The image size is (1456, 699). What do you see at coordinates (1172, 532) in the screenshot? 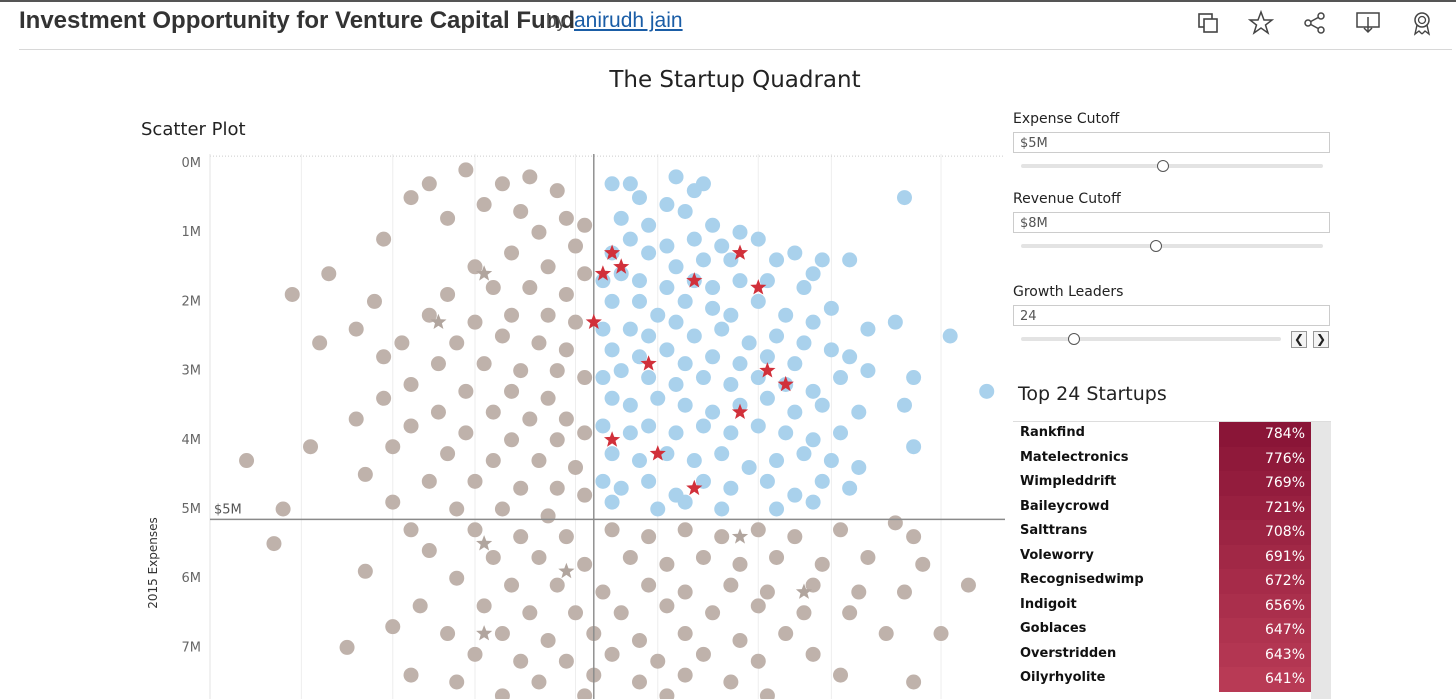
I see `table-row: Salttrans 708%` at bounding box center [1172, 532].